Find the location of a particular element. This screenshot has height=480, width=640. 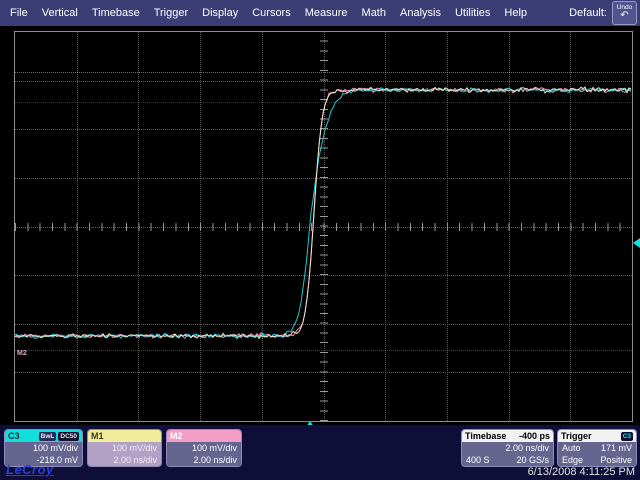

menu-help: Help is located at coordinates (516, 13).